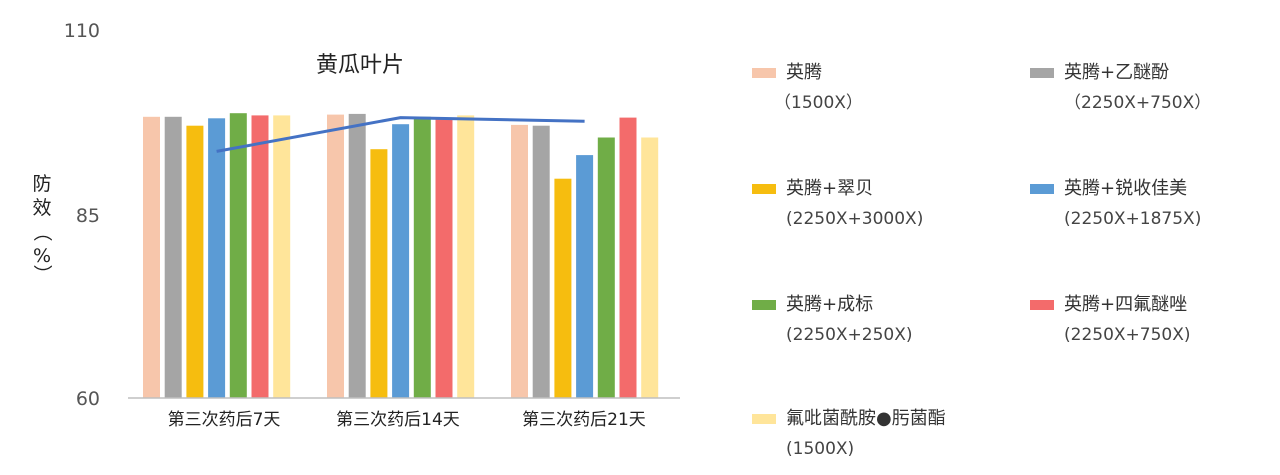 The image size is (1280, 475). Describe the element at coordinates (82, 31) in the screenshot. I see `y-tick-110: 110` at that location.